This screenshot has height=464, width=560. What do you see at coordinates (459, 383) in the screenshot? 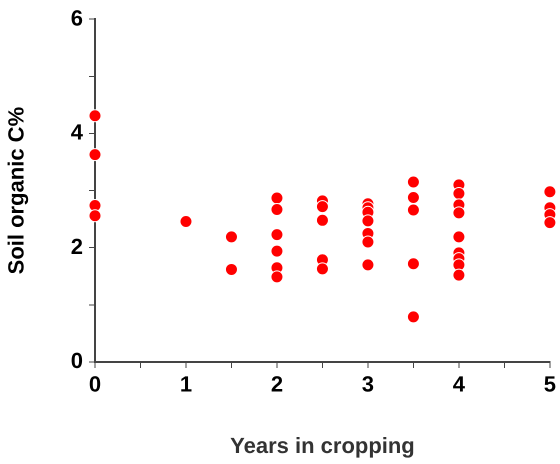
I see `x-tick-label: 4` at bounding box center [459, 383].